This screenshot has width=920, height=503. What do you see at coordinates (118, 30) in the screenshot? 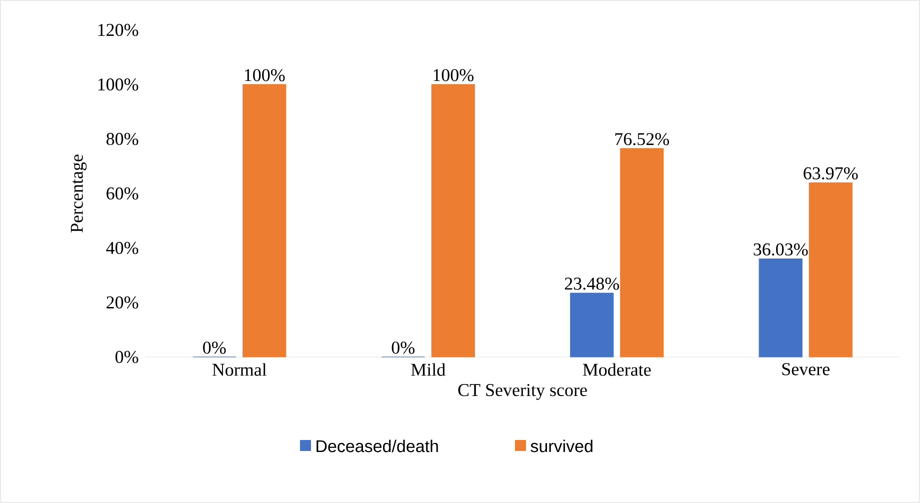
I see `y-tick-label: 120%` at bounding box center [118, 30].